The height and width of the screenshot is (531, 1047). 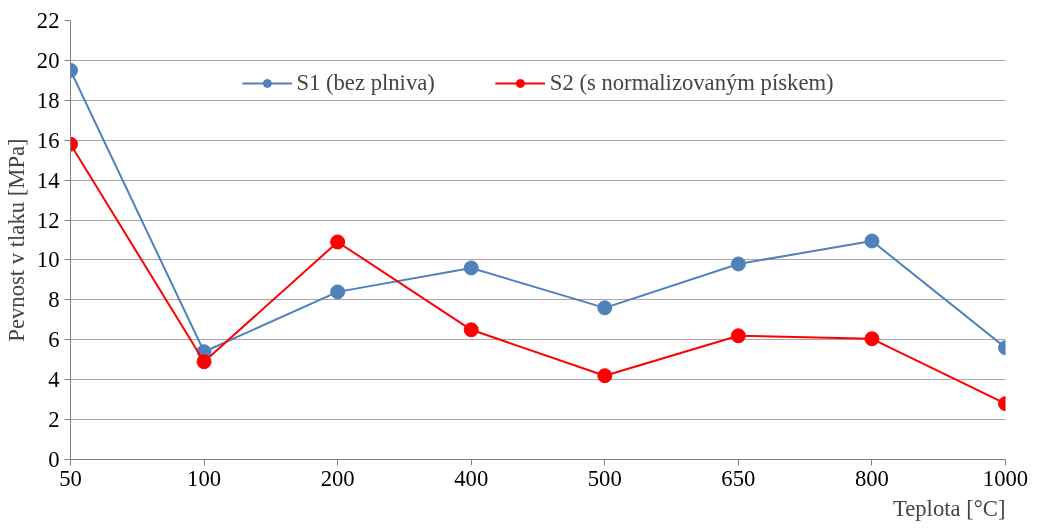 I want to click on y-tick-label: 2, so click(x=54, y=420).